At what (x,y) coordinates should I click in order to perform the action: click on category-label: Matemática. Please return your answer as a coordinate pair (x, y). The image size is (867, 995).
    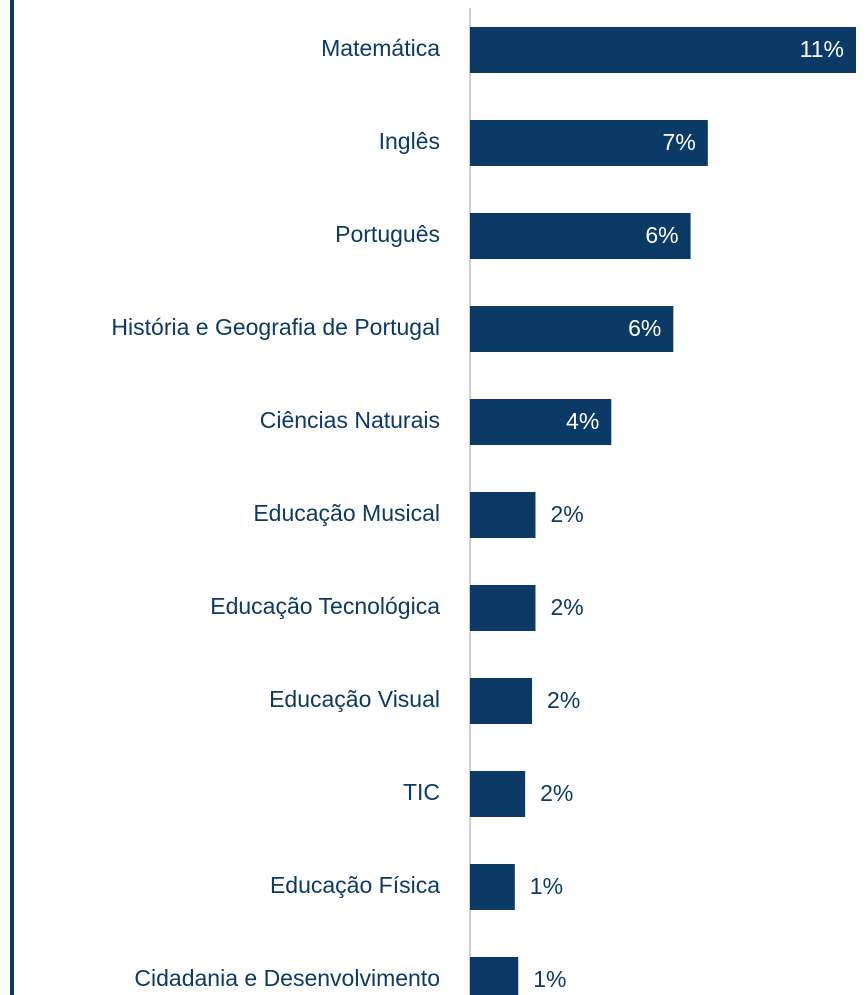
    Looking at the image, I should click on (380, 48).